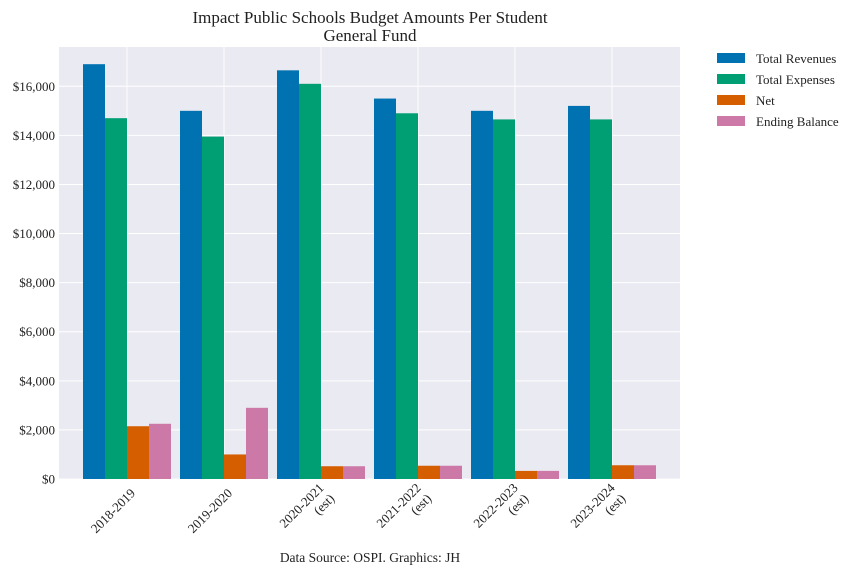 The width and height of the screenshot is (864, 576). Describe the element at coordinates (765, 100) in the screenshot. I see `legend-label: Net` at that location.